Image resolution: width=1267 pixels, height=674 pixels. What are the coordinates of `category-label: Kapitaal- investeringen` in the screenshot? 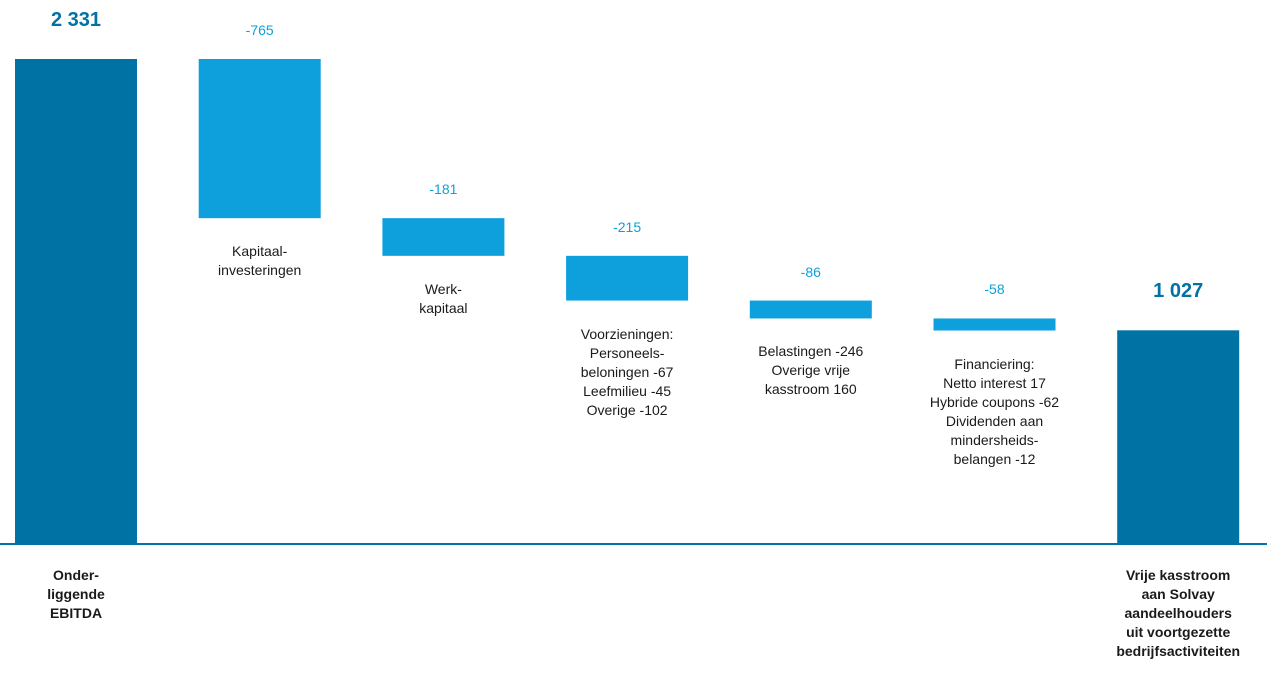 It's located at (260, 261).